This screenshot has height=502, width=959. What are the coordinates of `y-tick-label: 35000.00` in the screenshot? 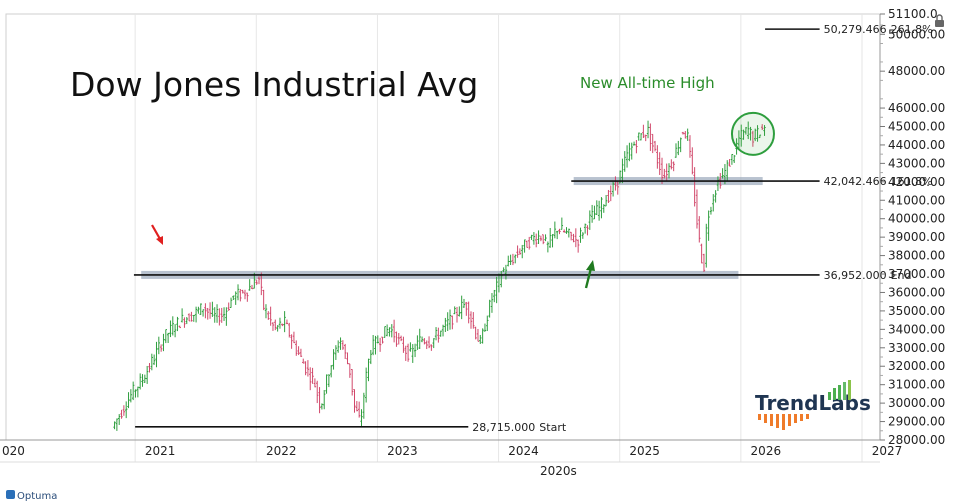 It's located at (916, 311).